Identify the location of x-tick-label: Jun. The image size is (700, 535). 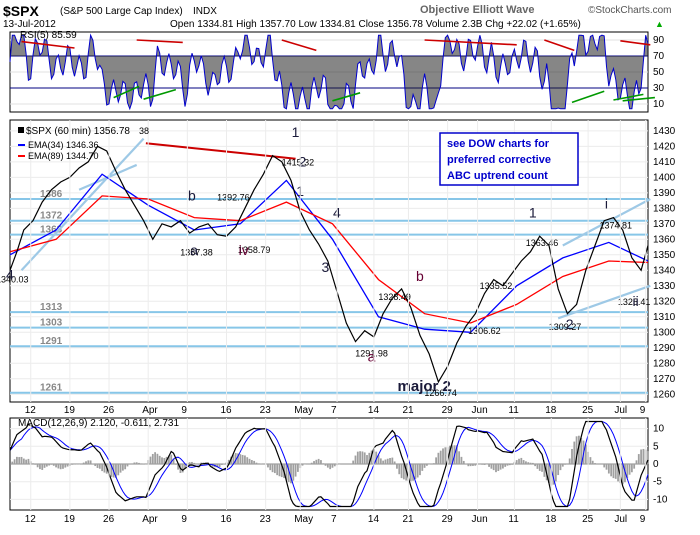
(480, 410).